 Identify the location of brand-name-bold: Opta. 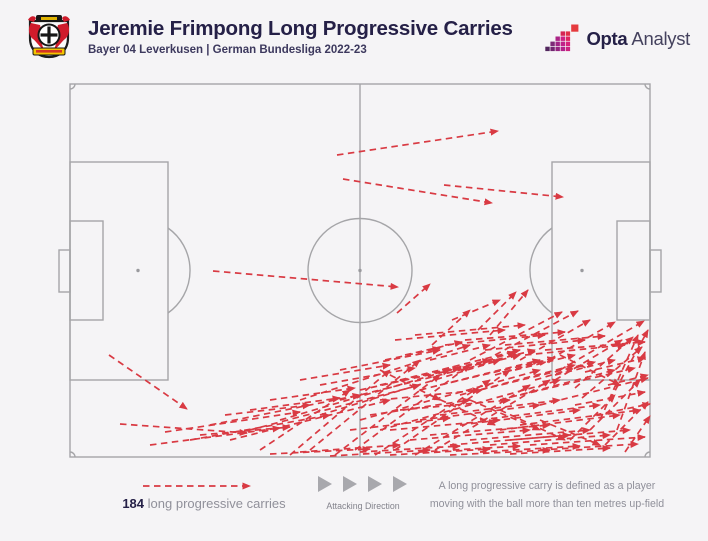
(607, 38).